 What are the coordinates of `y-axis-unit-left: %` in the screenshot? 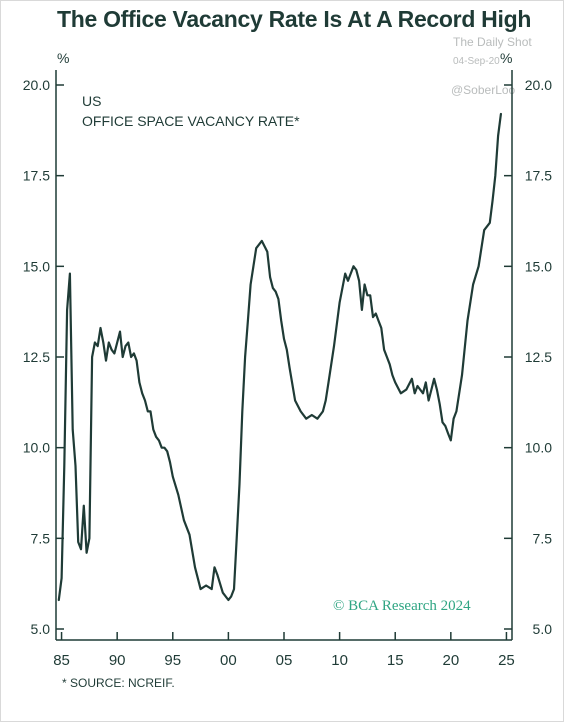 It's located at (63, 58).